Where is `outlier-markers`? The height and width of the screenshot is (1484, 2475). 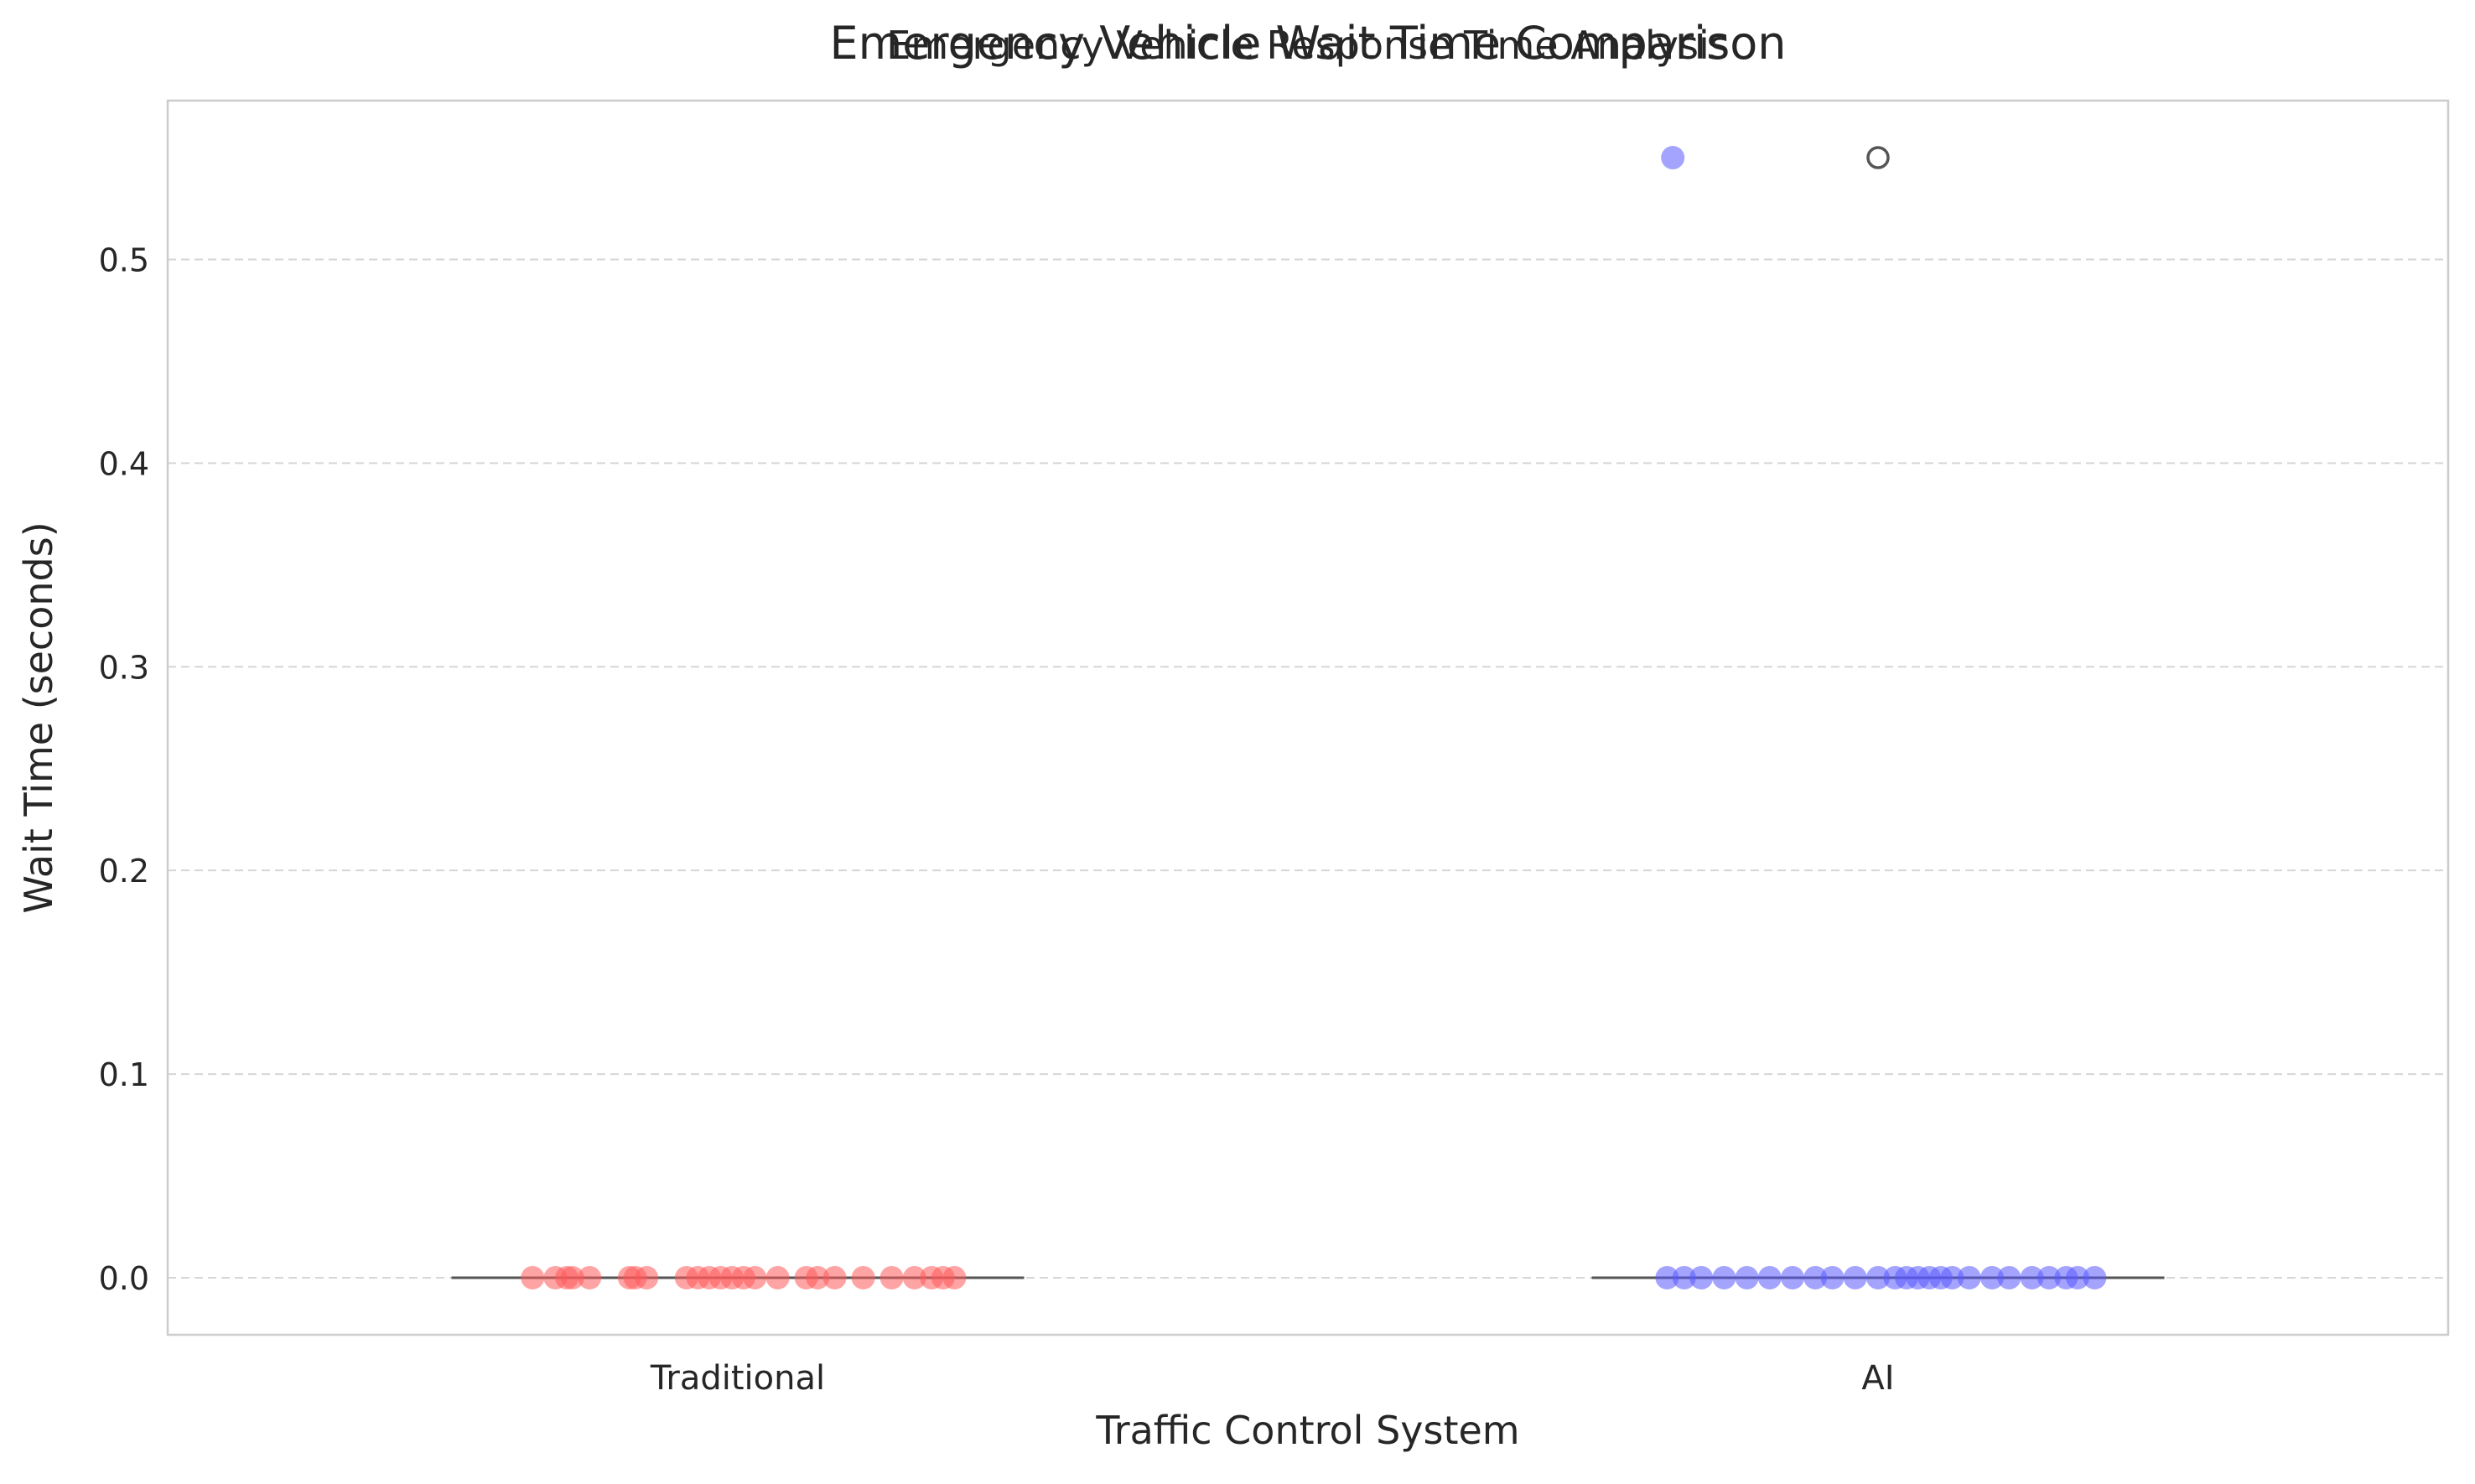 outlier-markers is located at coordinates (1878, 157).